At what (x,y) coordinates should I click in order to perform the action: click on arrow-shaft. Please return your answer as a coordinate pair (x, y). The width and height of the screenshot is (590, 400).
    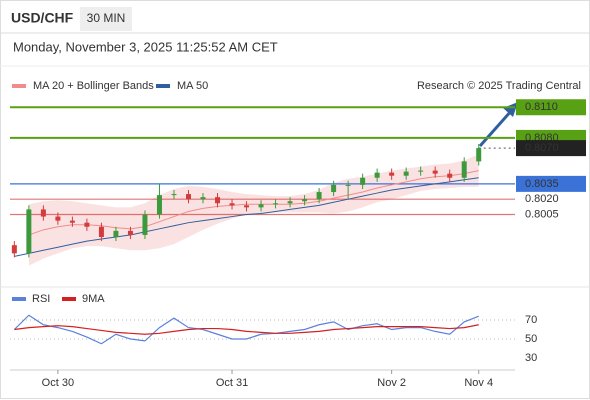
    Looking at the image, I should click on (496, 128).